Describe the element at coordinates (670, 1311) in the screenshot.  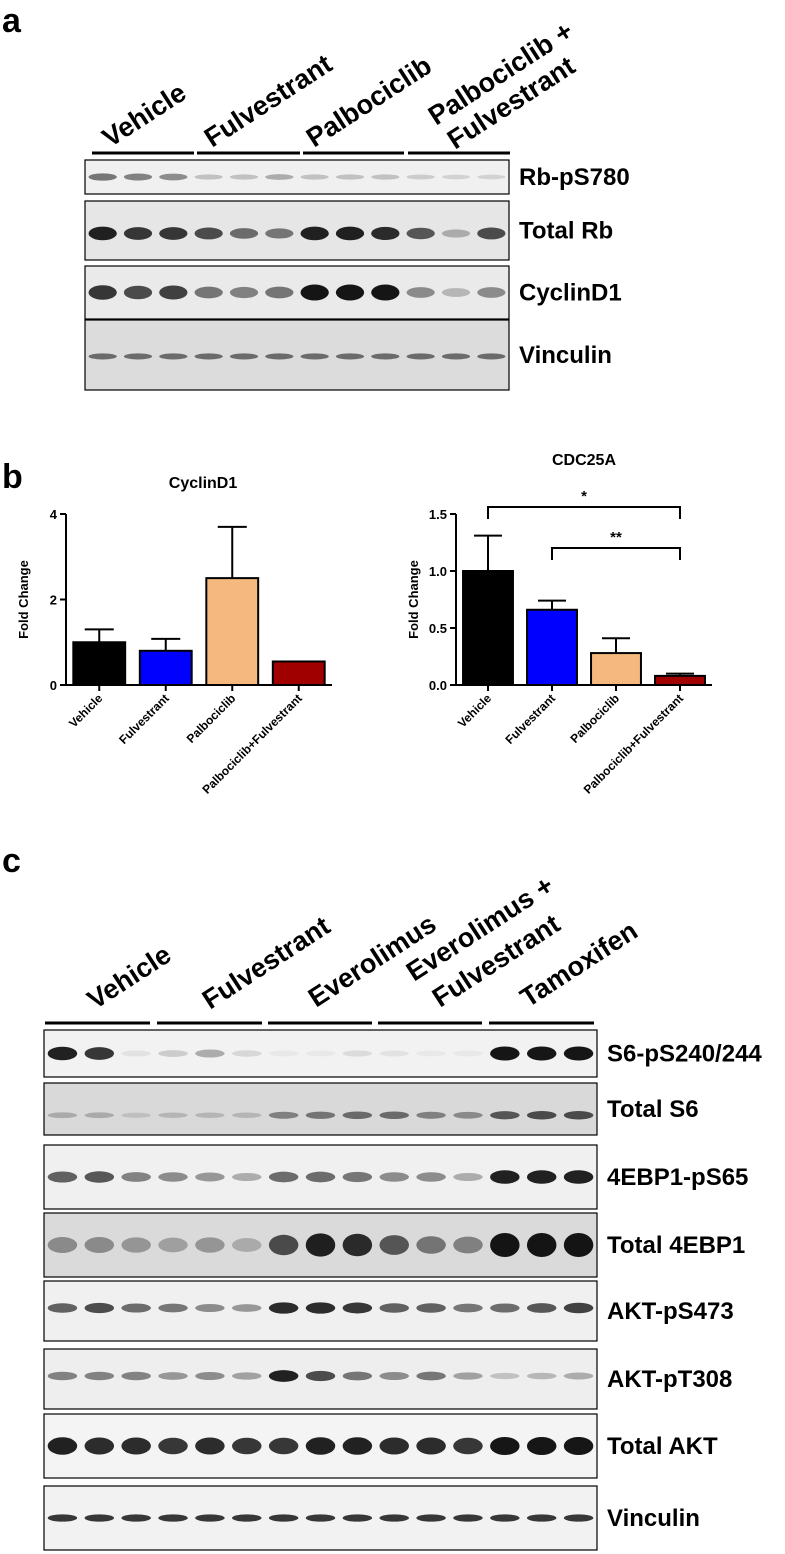
I see `blot-label: AKT-pS473` at that location.